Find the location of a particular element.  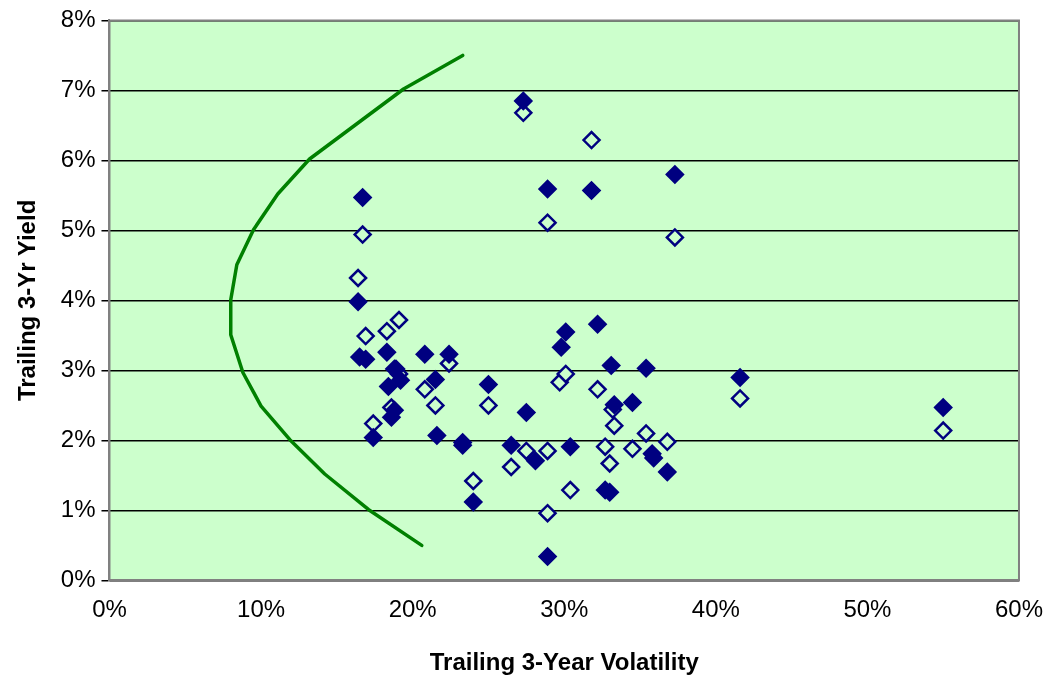

y-axis-title: Trailing 3-Yr Yield is located at coordinates (27, 300).